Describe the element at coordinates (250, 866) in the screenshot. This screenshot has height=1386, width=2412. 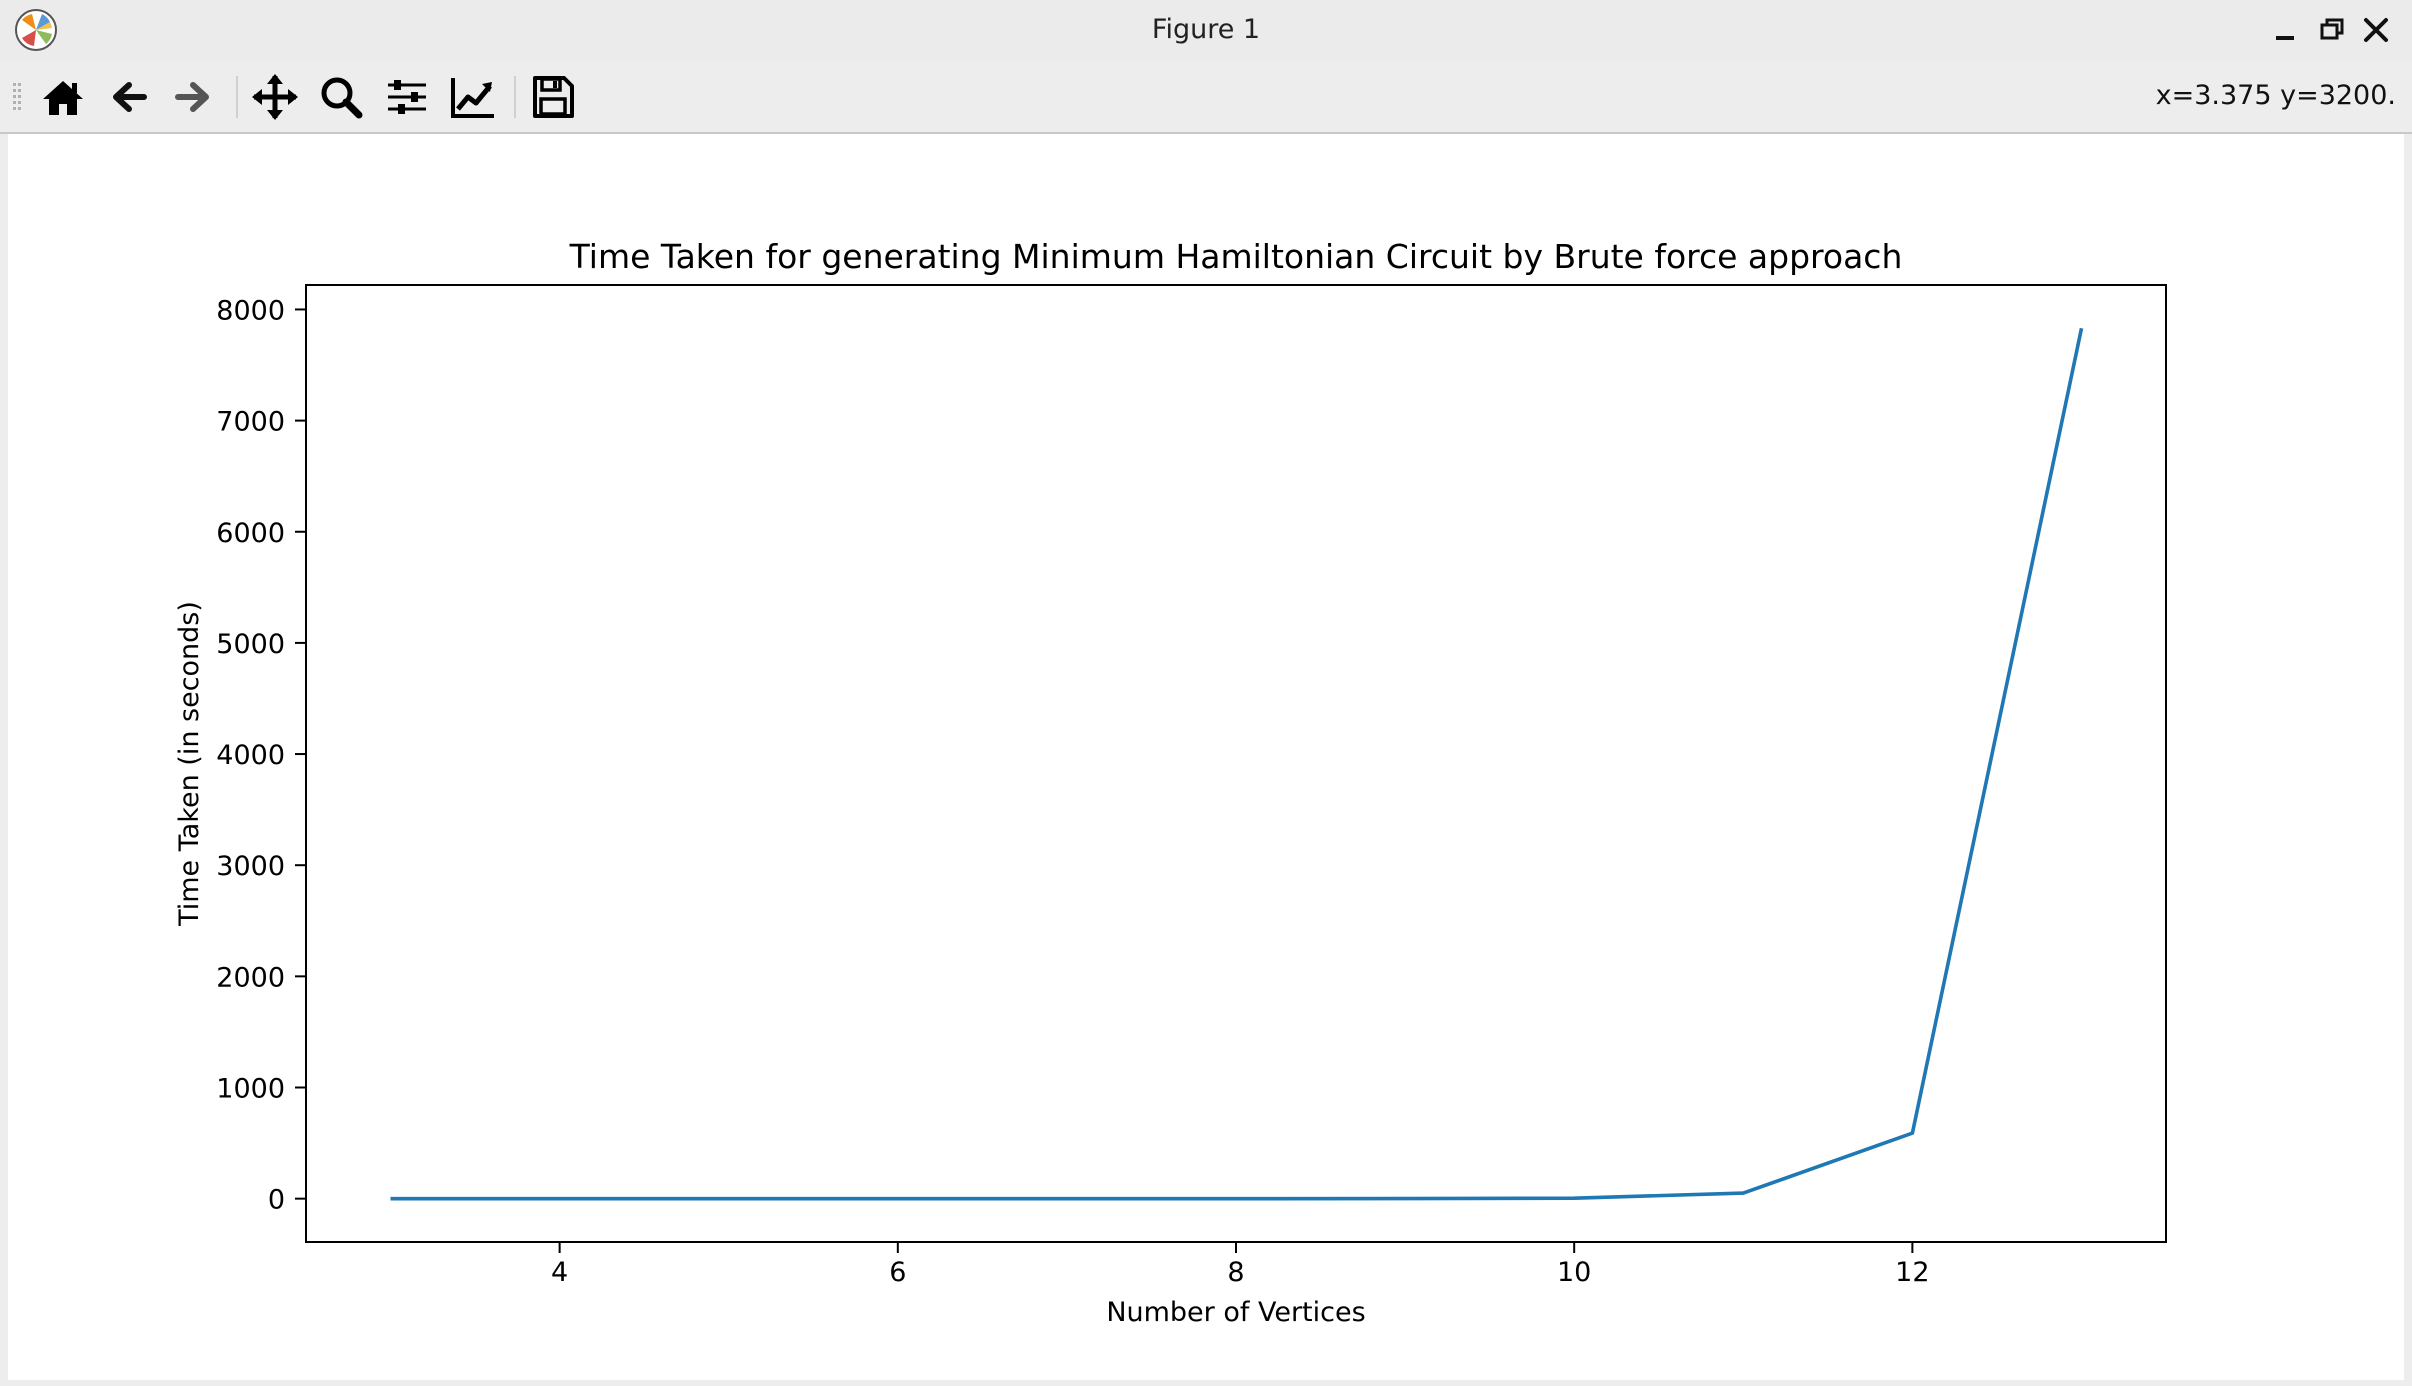
I see `y-tick-label: 3000` at that location.